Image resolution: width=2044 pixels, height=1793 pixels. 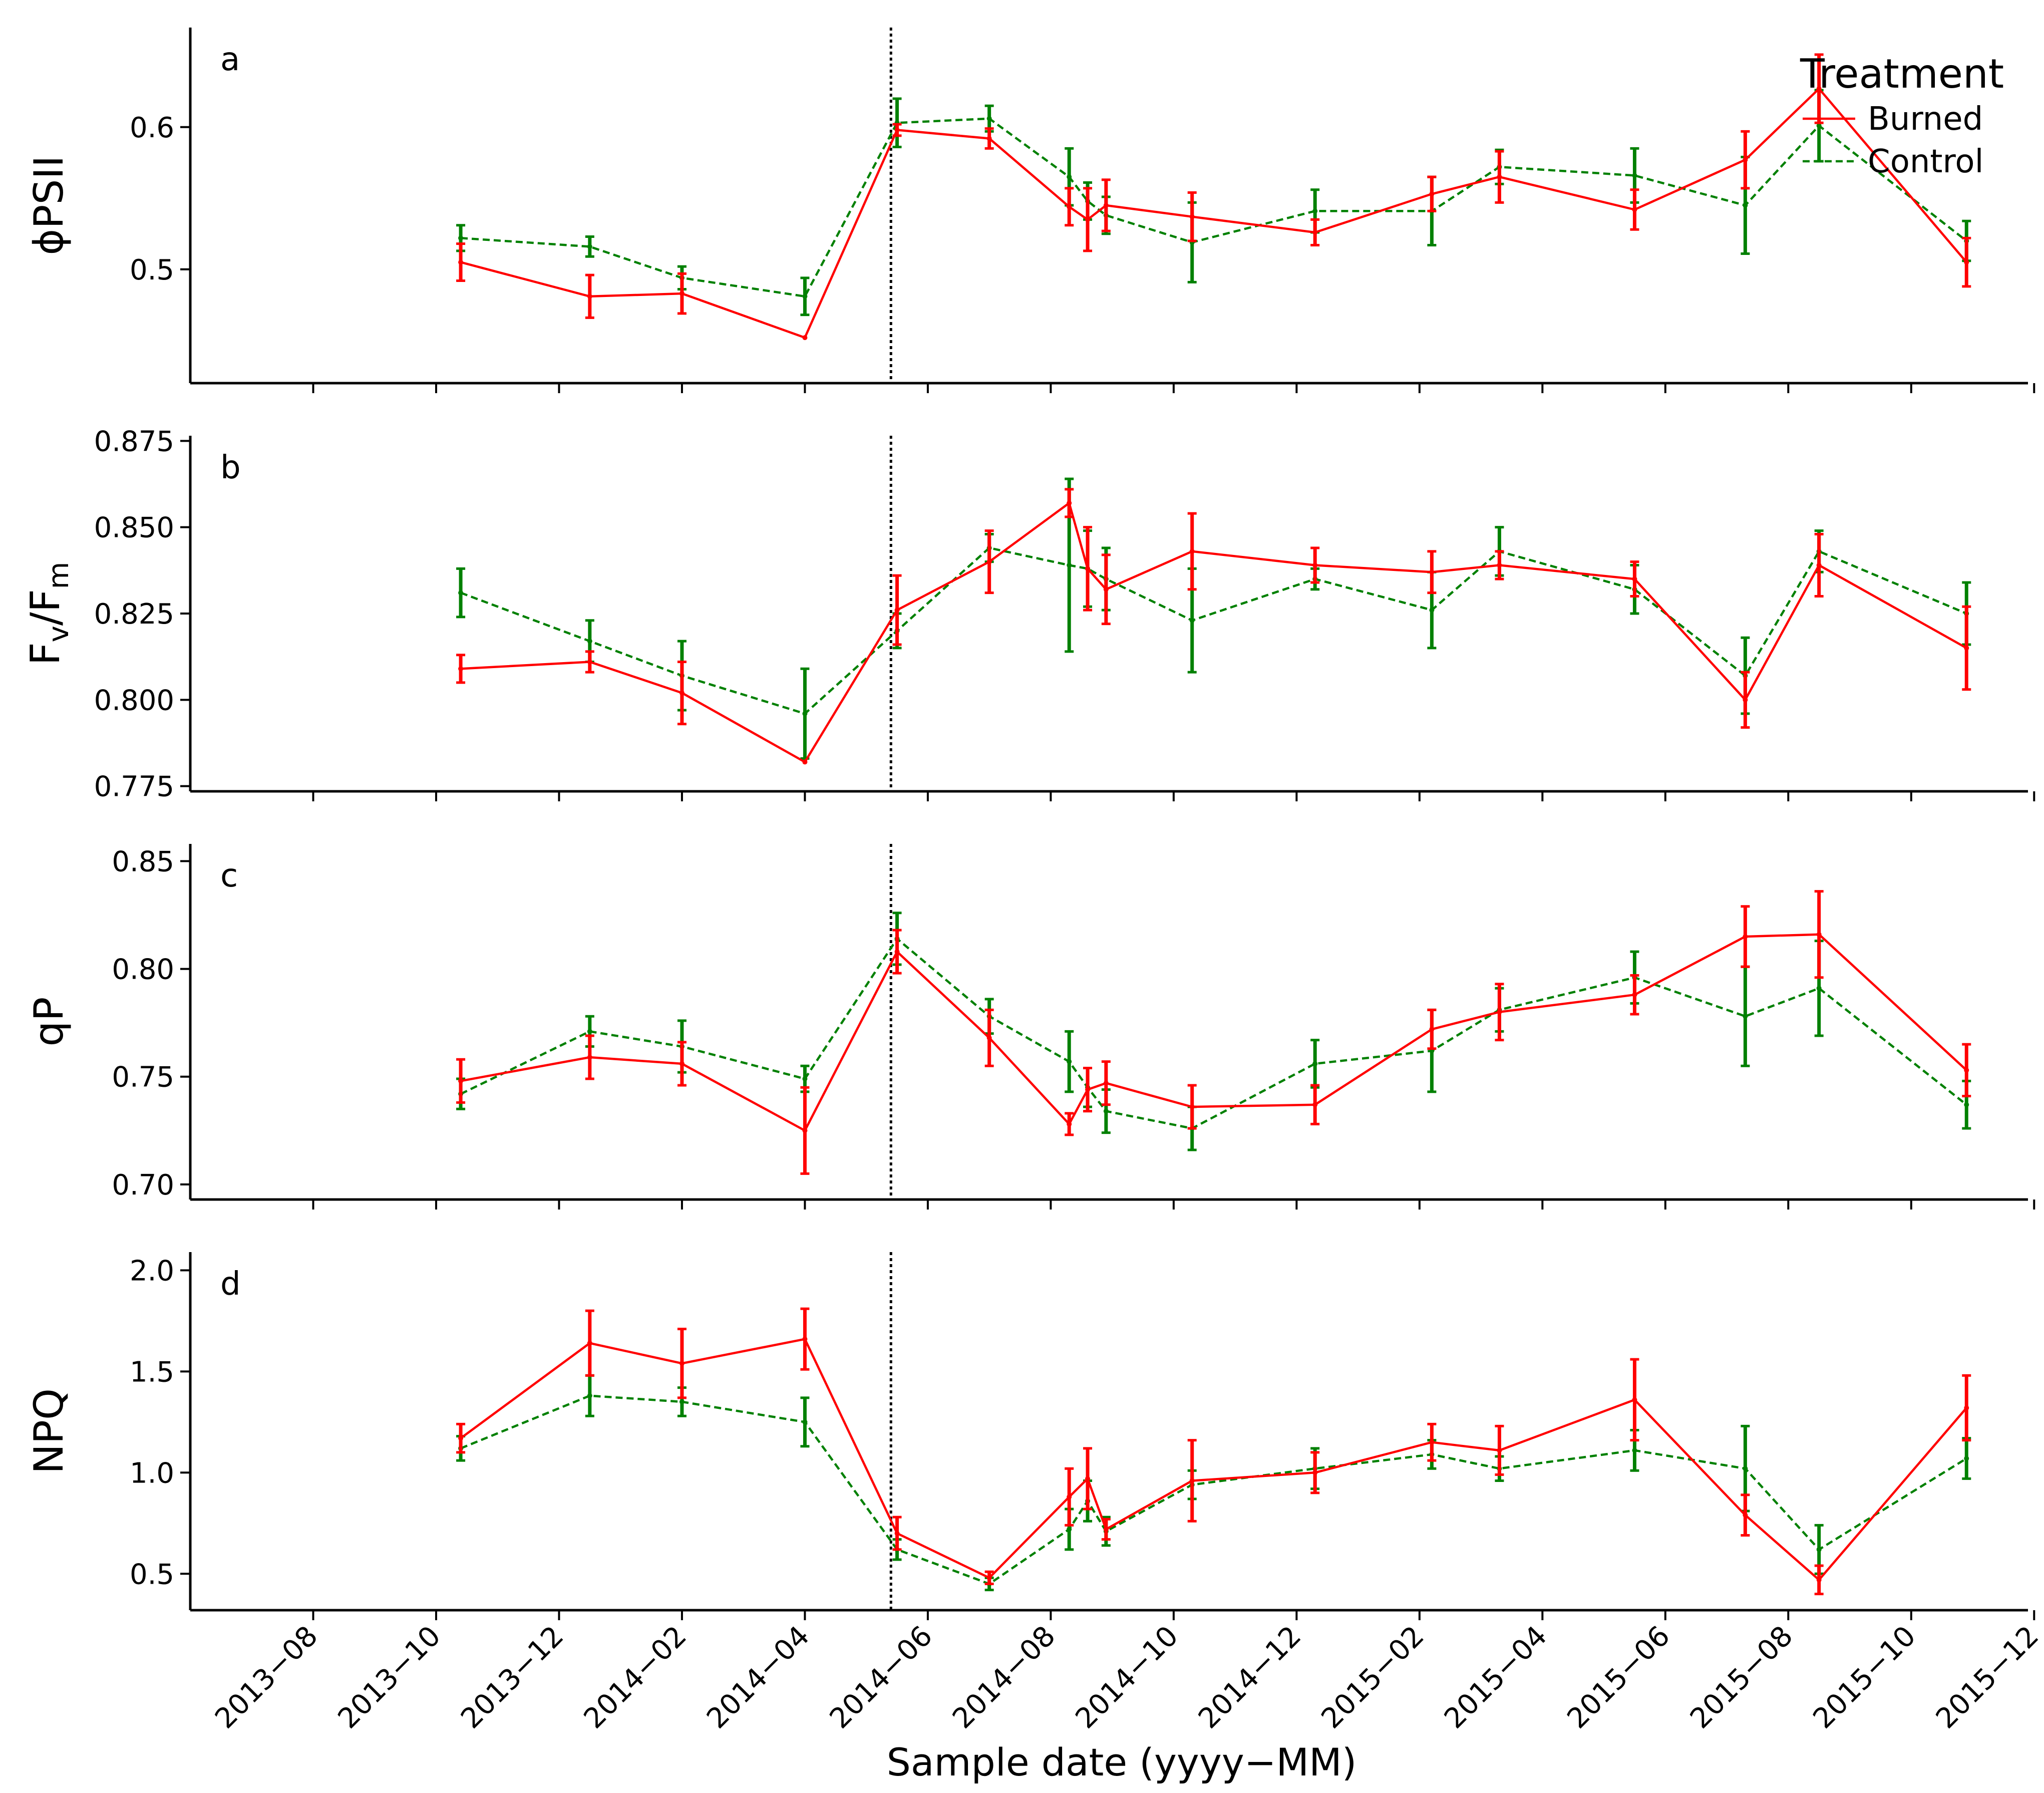 What do you see at coordinates (49, 1431) in the screenshot?
I see `y-axis-label: NPQ` at bounding box center [49, 1431].